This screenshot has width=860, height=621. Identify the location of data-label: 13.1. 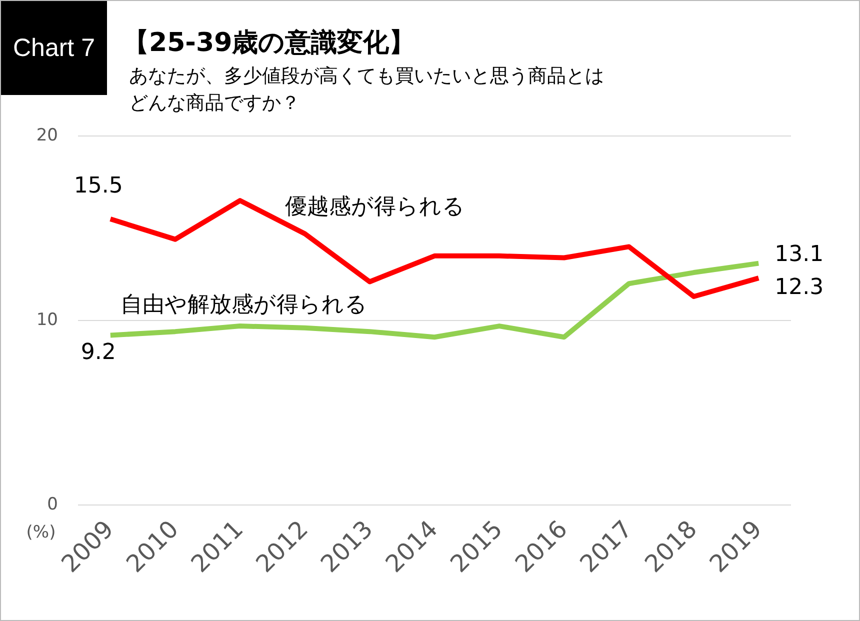
(799, 255).